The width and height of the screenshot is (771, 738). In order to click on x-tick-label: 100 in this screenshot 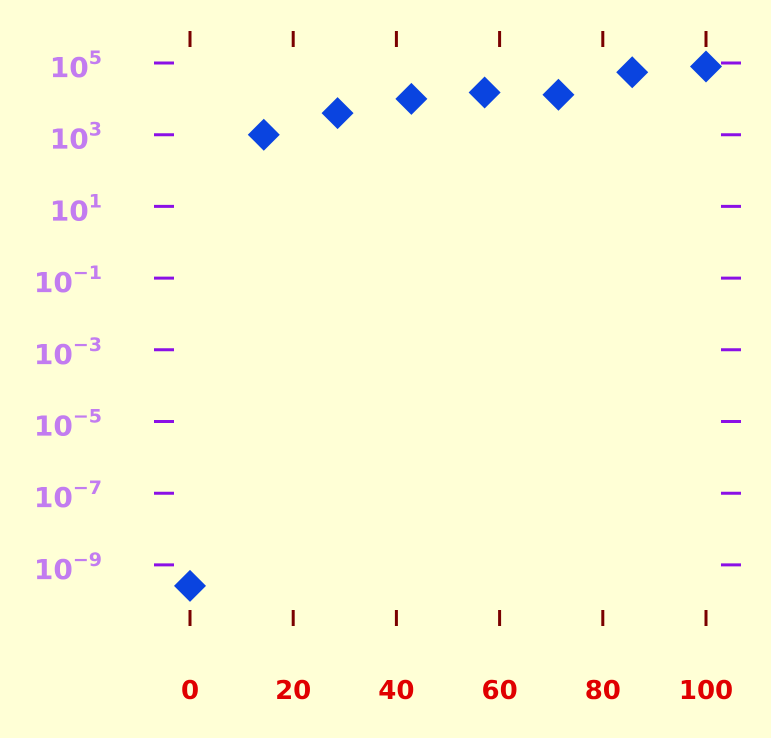, I will do `click(706, 691)`.